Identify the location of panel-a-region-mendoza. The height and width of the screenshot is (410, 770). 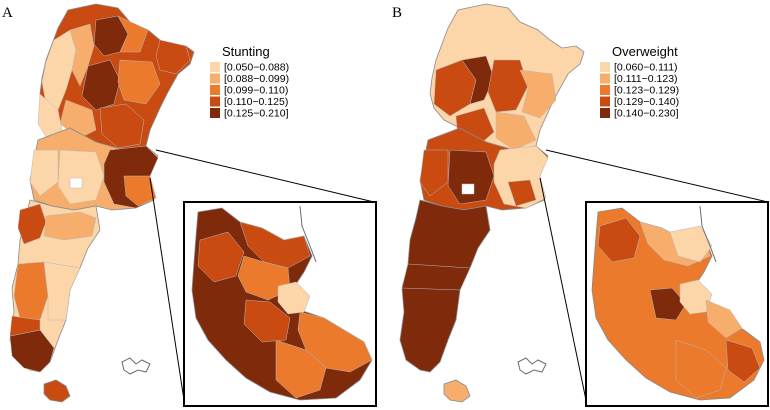
(44, 173).